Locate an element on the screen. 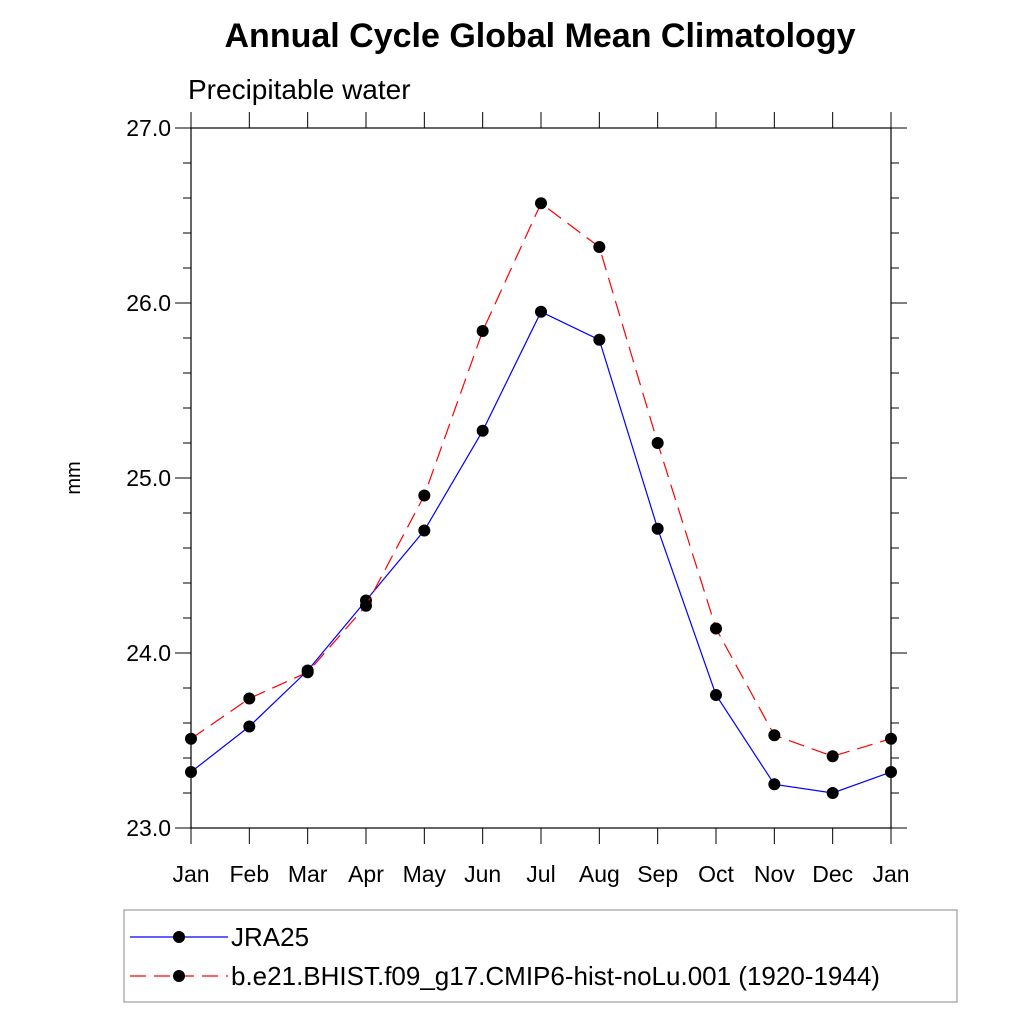 The image size is (1024, 1024). x-tick-label: May is located at coordinates (425, 874).